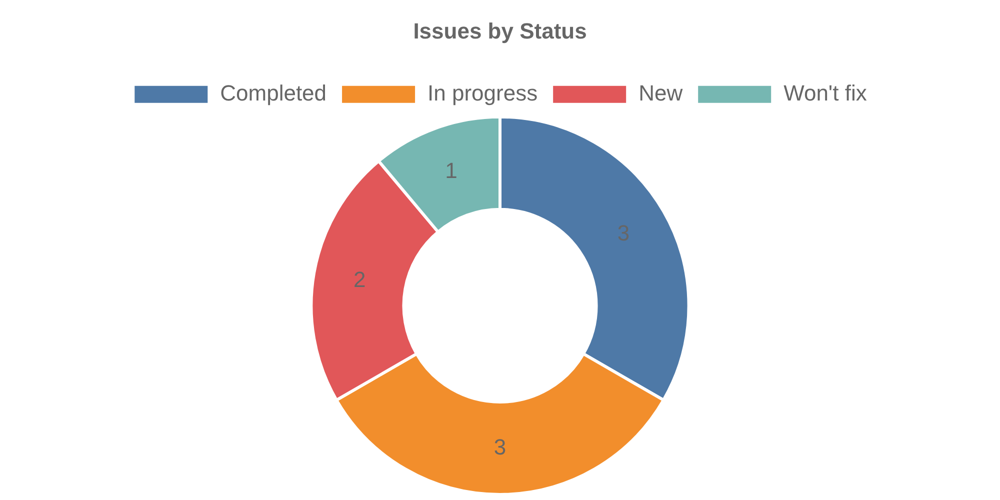  I want to click on legend-label: In progress, so click(483, 93).